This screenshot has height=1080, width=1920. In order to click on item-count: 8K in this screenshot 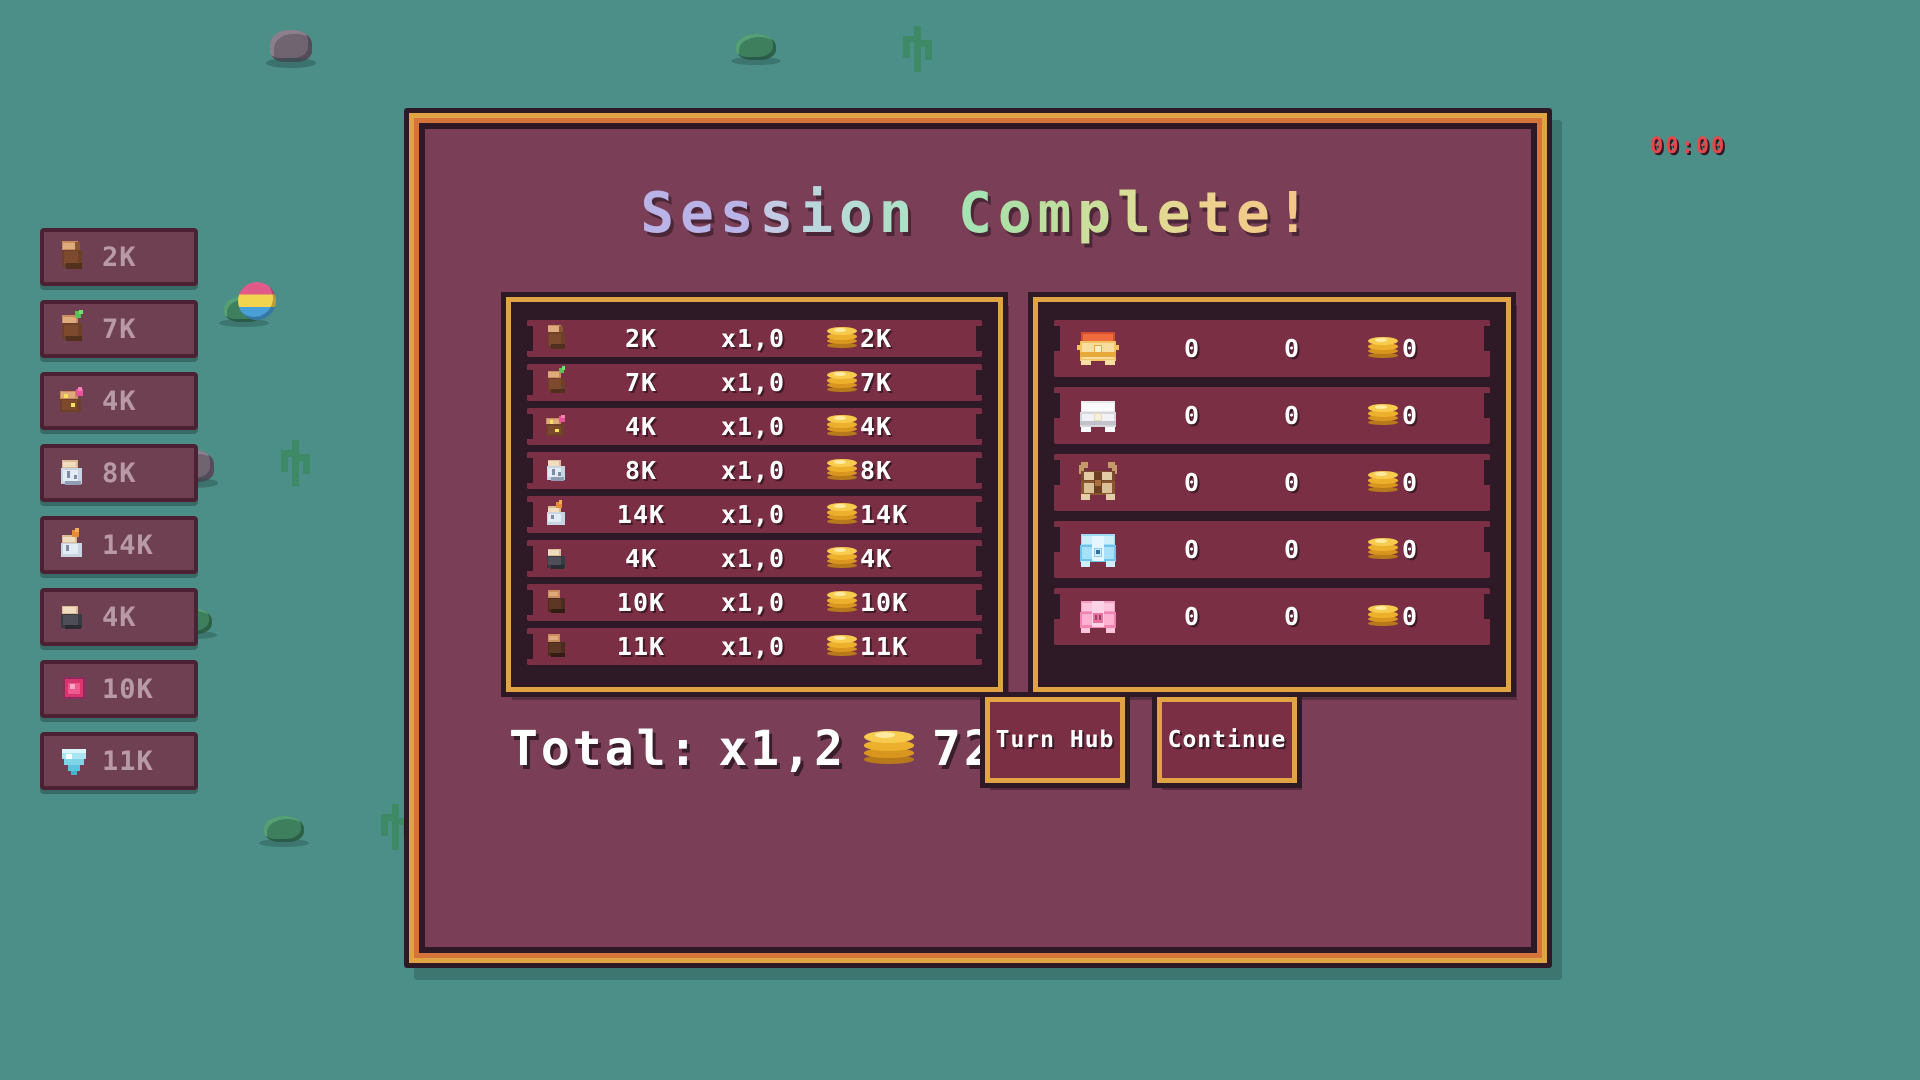, I will do `click(641, 470)`.